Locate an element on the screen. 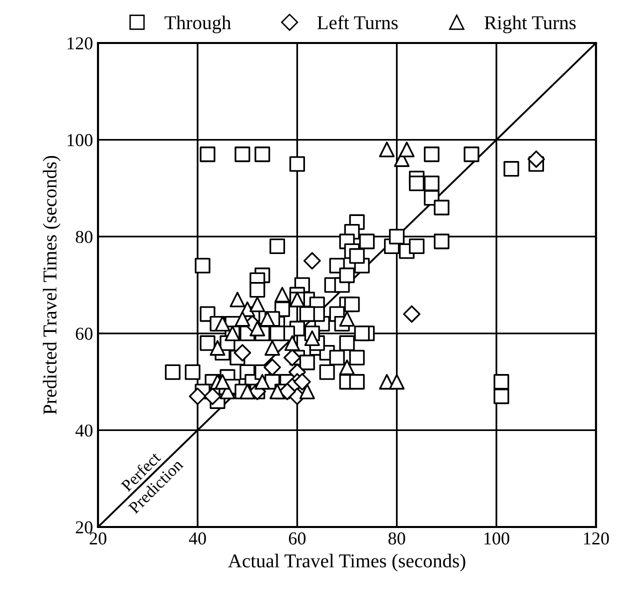  x-tick-label: 120 is located at coordinates (596, 538).